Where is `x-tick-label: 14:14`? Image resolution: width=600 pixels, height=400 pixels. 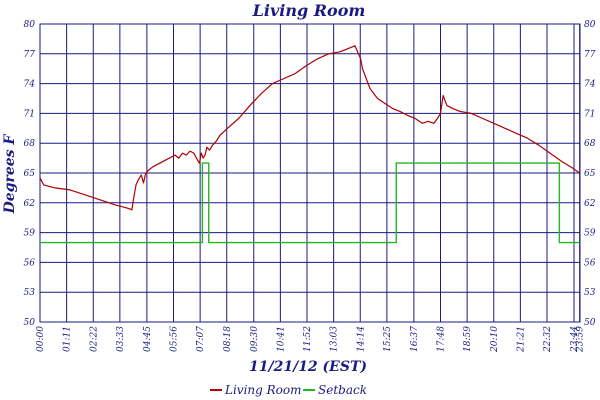
x-tick-label: 14:14 is located at coordinates (361, 339).